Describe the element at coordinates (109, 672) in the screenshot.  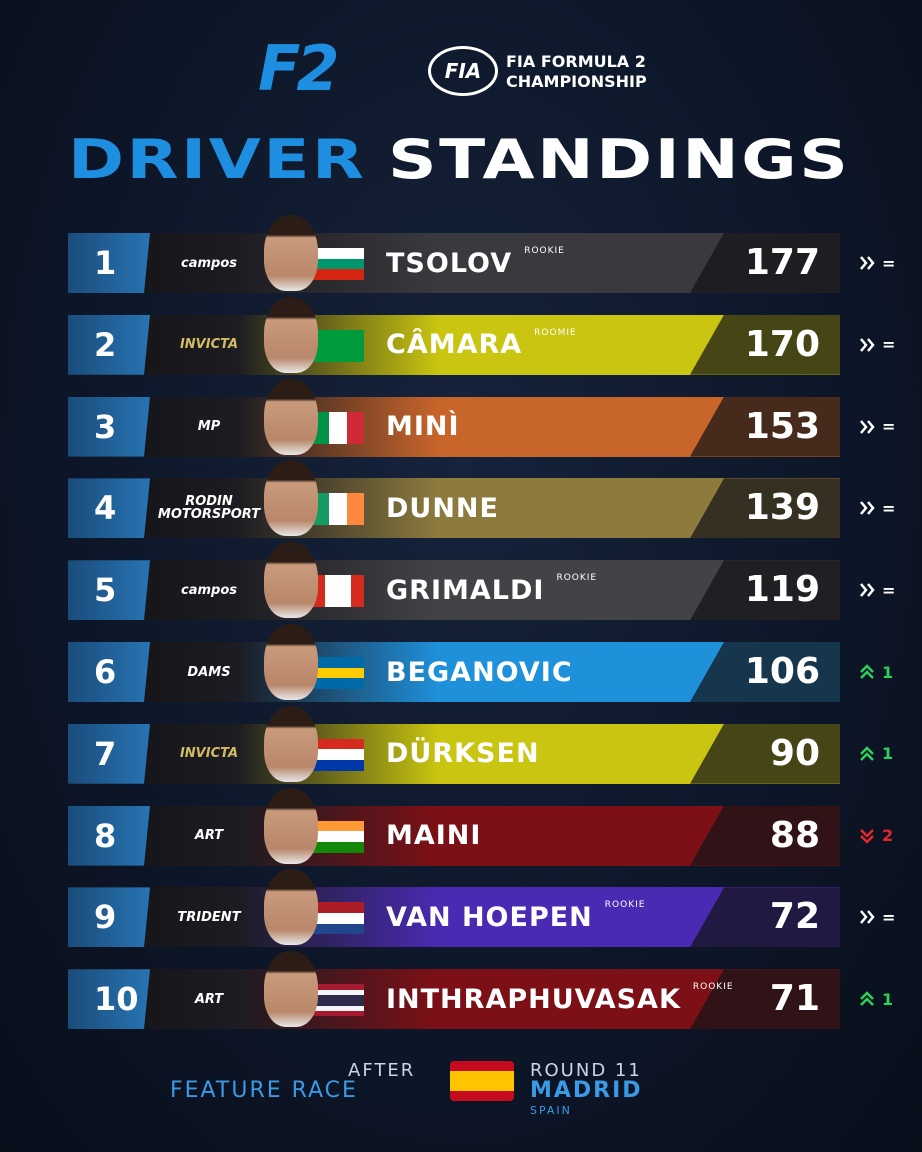
I see `position: 6` at that location.